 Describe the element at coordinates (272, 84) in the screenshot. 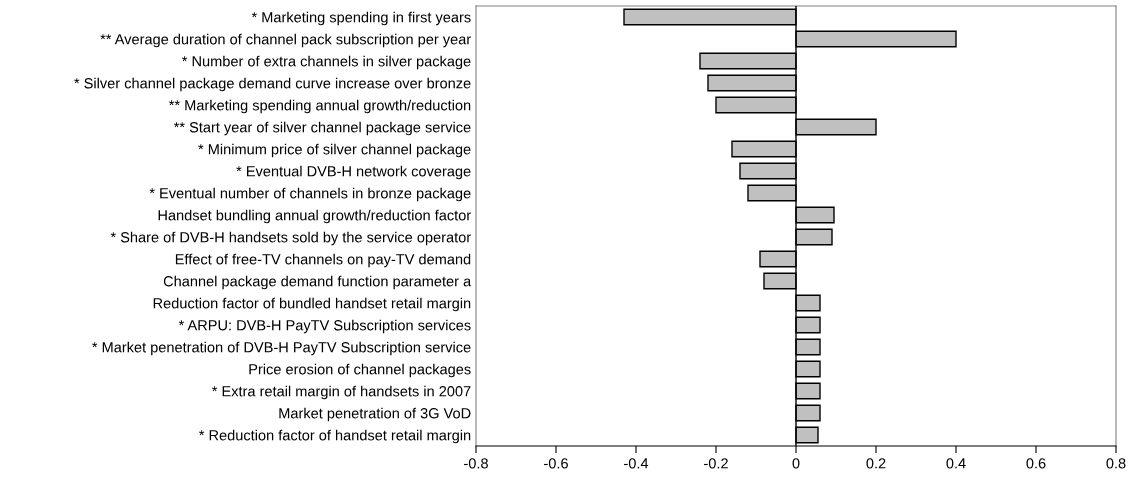

I see `y-tick-label: * Silver channel package demand curve increase over bronze` at that location.